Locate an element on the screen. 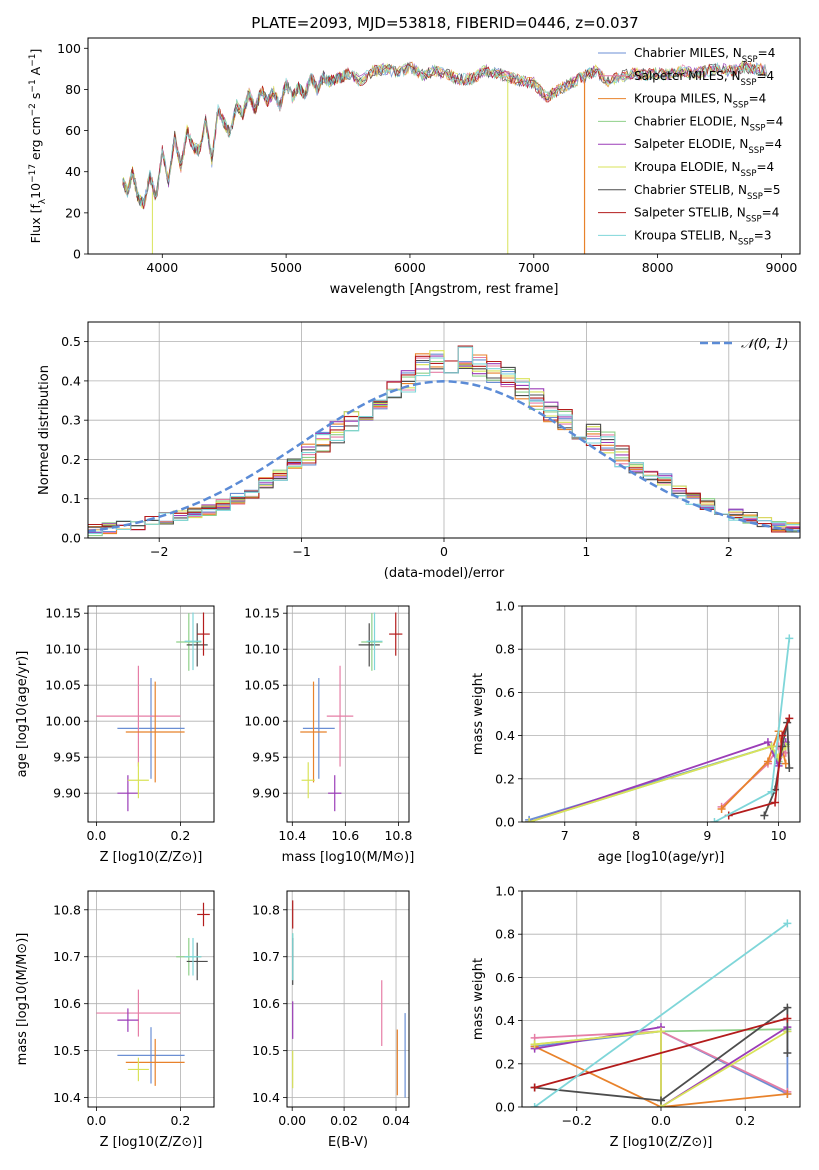  x-tick-label: 0.0 is located at coordinates (96, 835).